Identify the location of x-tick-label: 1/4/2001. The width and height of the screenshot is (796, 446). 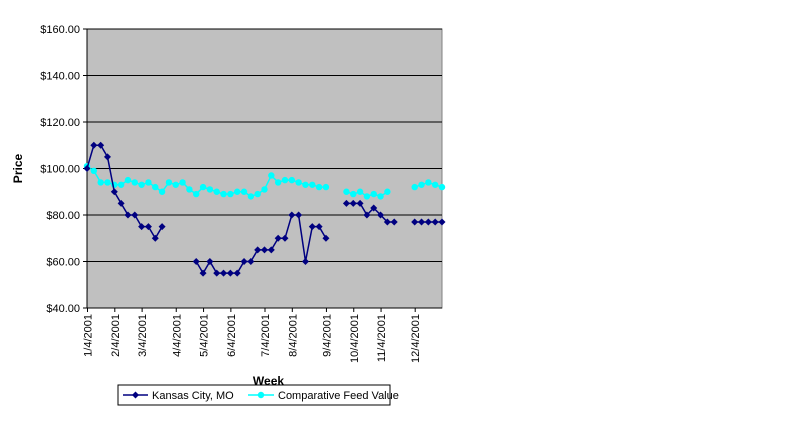
(89, 335).